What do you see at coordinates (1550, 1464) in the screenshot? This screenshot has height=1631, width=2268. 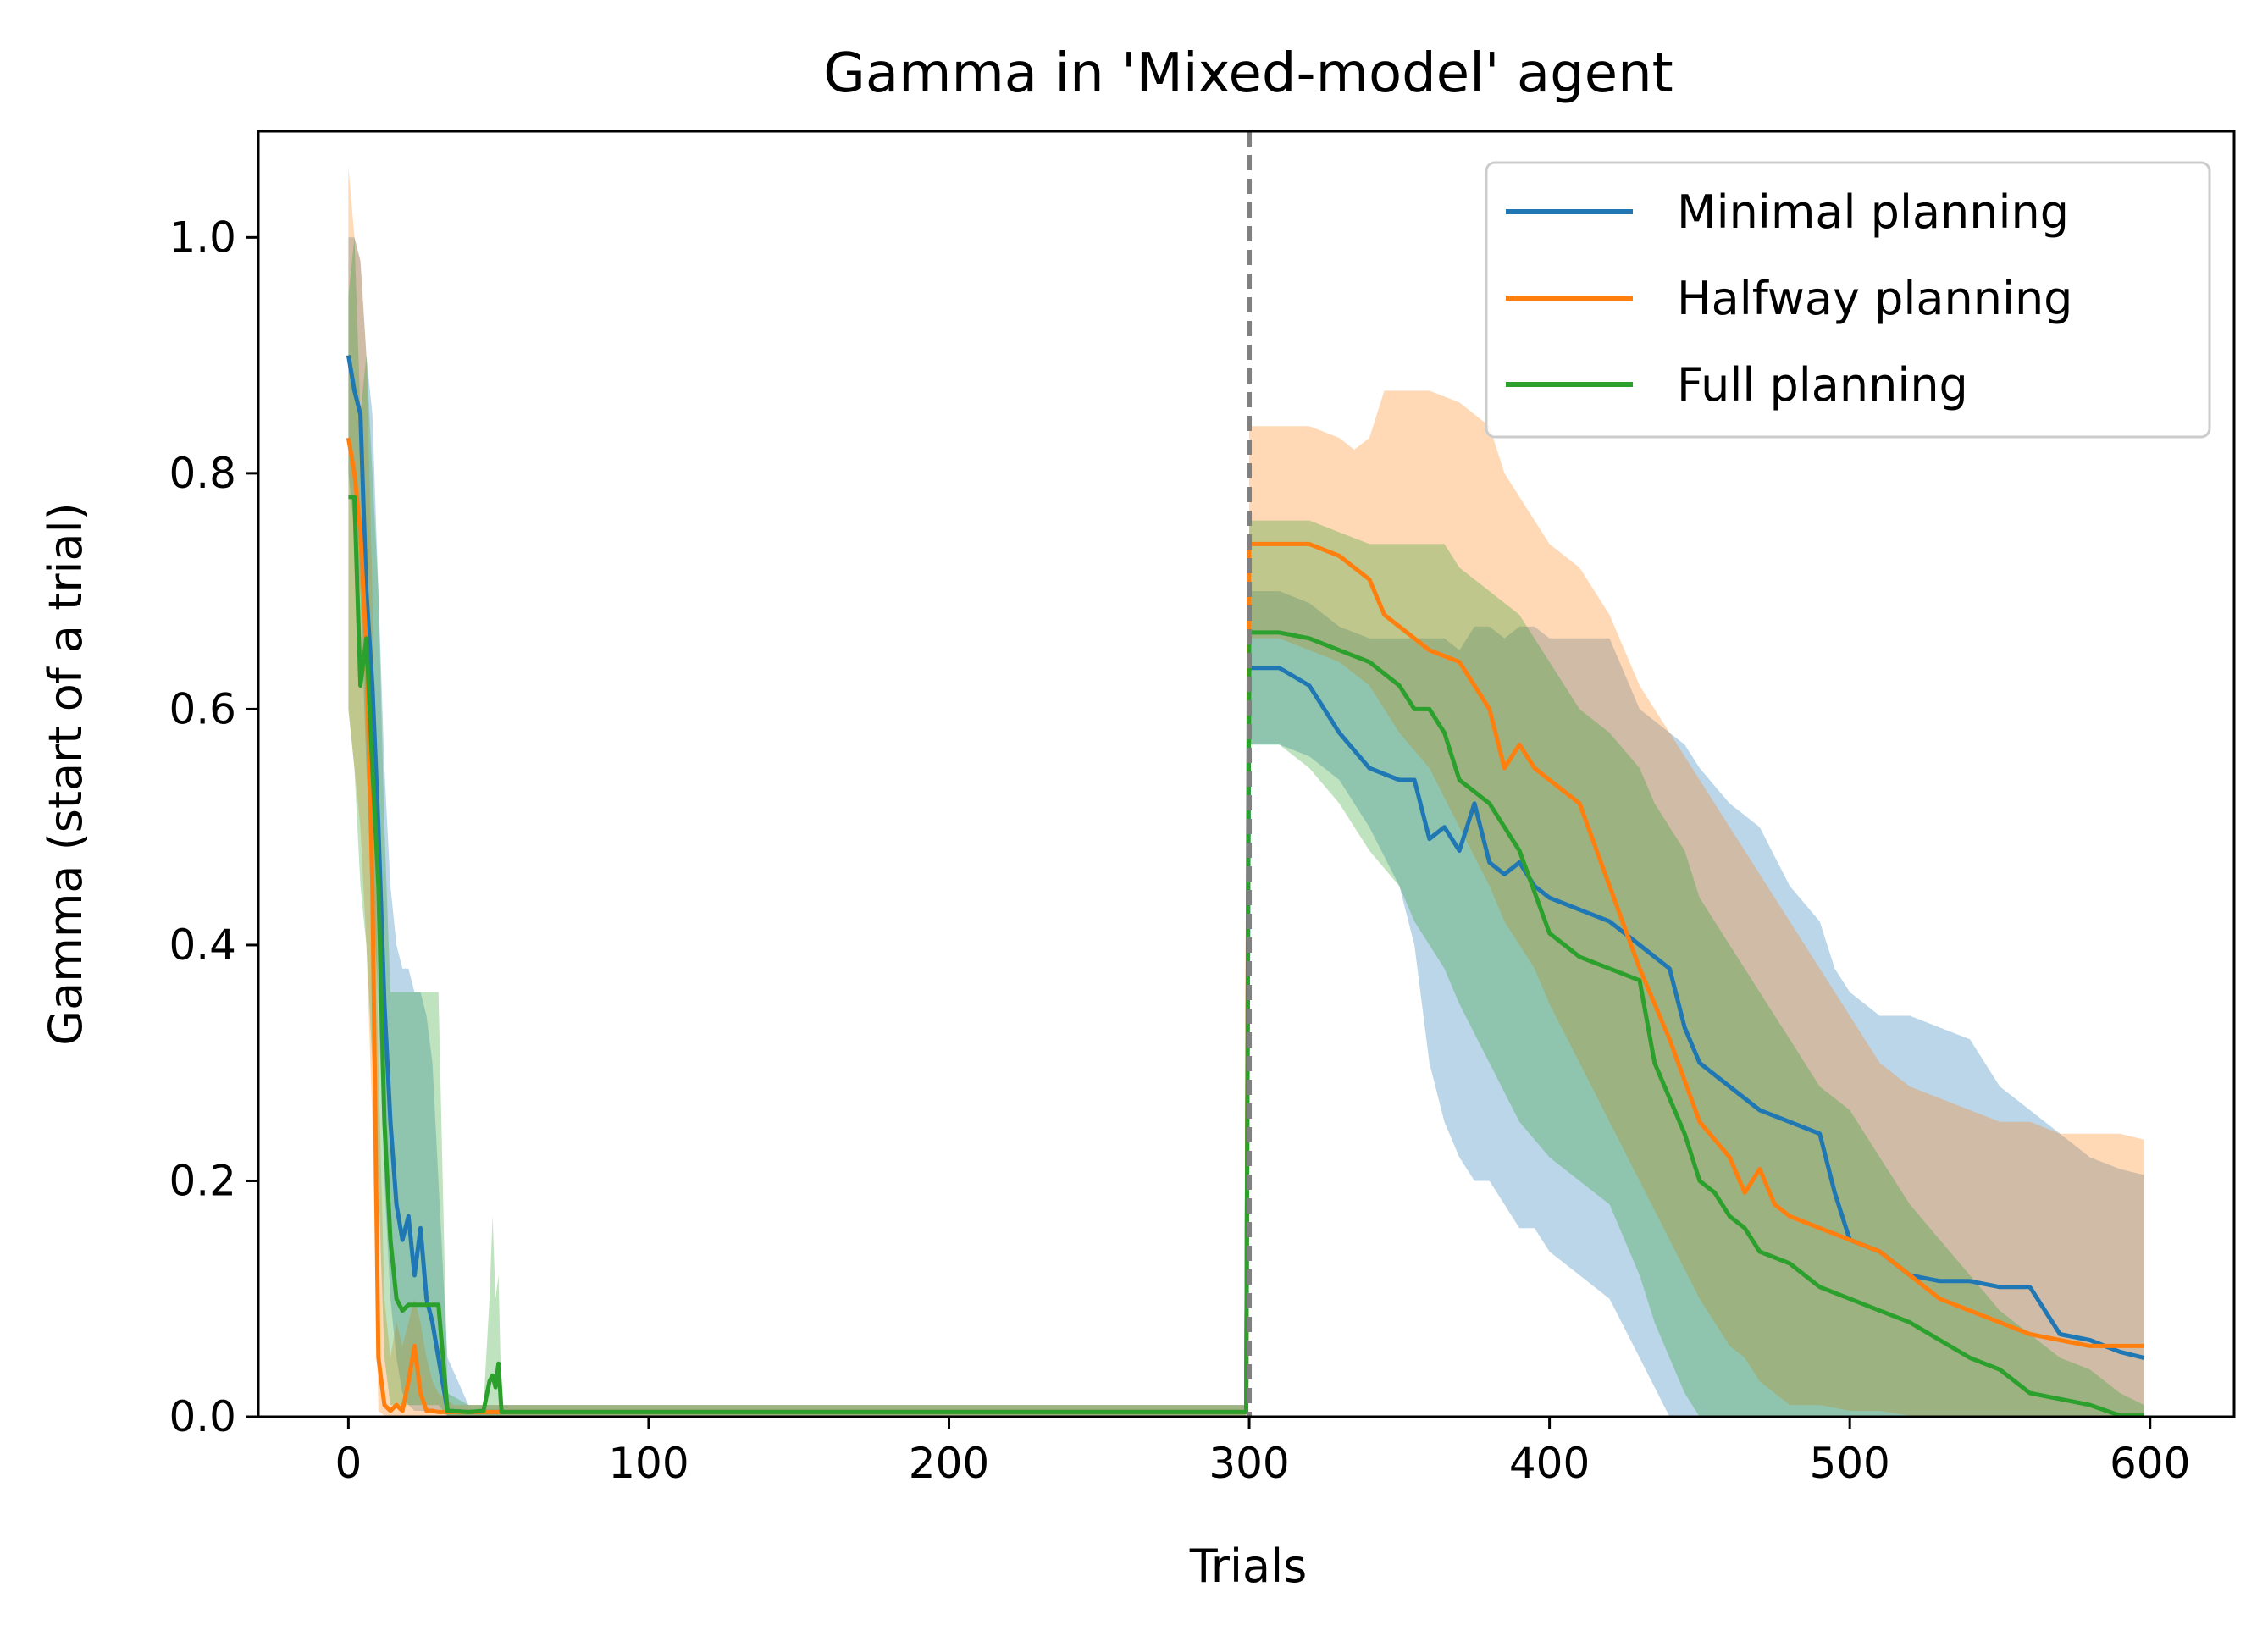 I see `x-tick-label: 400` at bounding box center [1550, 1464].